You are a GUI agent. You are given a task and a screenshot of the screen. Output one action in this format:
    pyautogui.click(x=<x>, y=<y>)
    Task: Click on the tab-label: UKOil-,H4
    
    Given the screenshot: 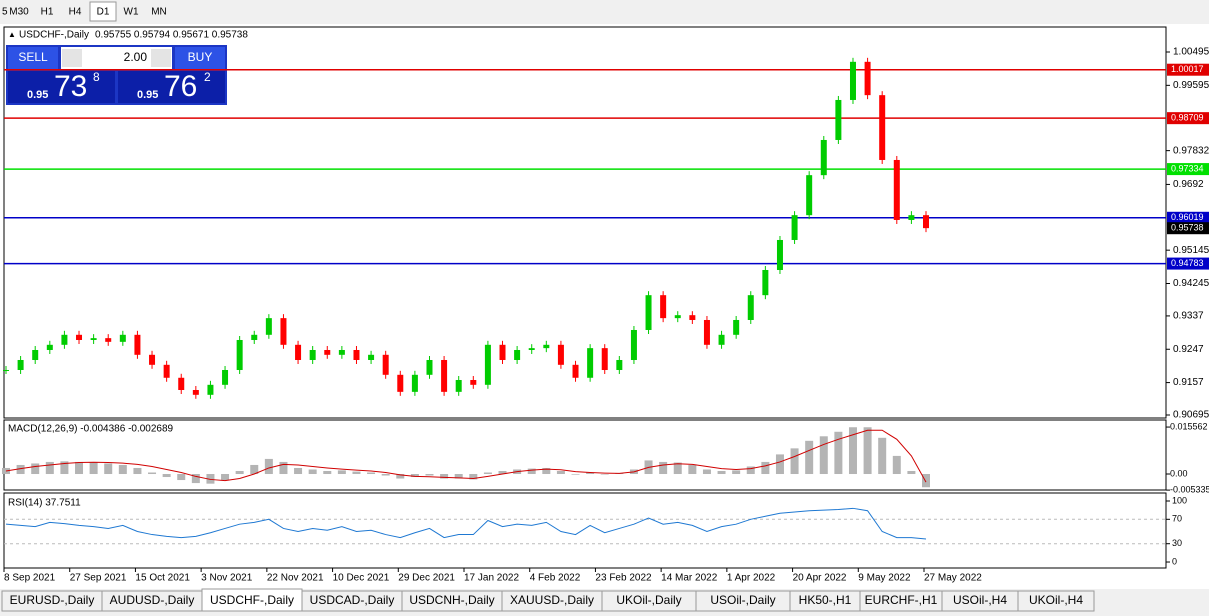 What is the action you would take?
    pyautogui.click(x=1056, y=600)
    